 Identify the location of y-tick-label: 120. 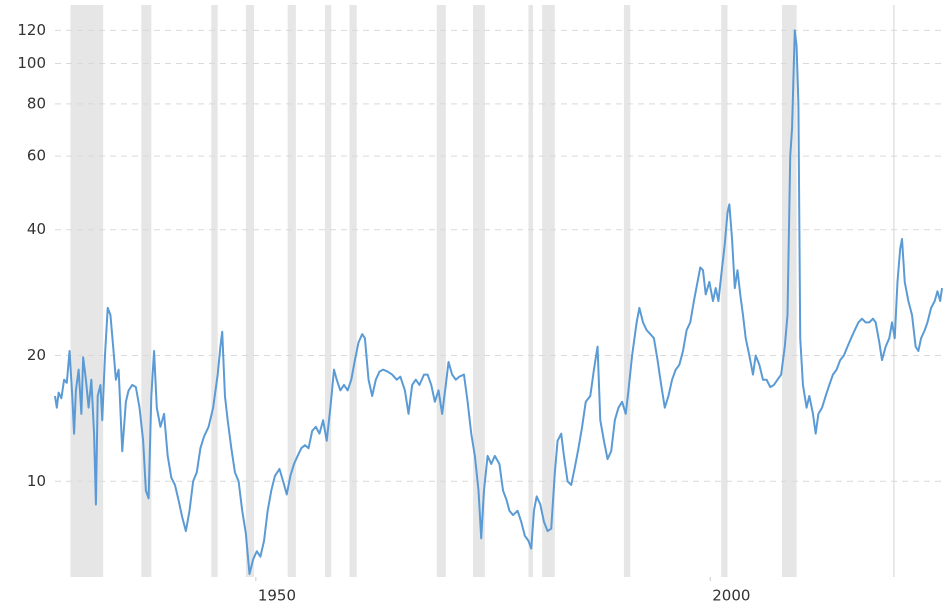
(31, 30).